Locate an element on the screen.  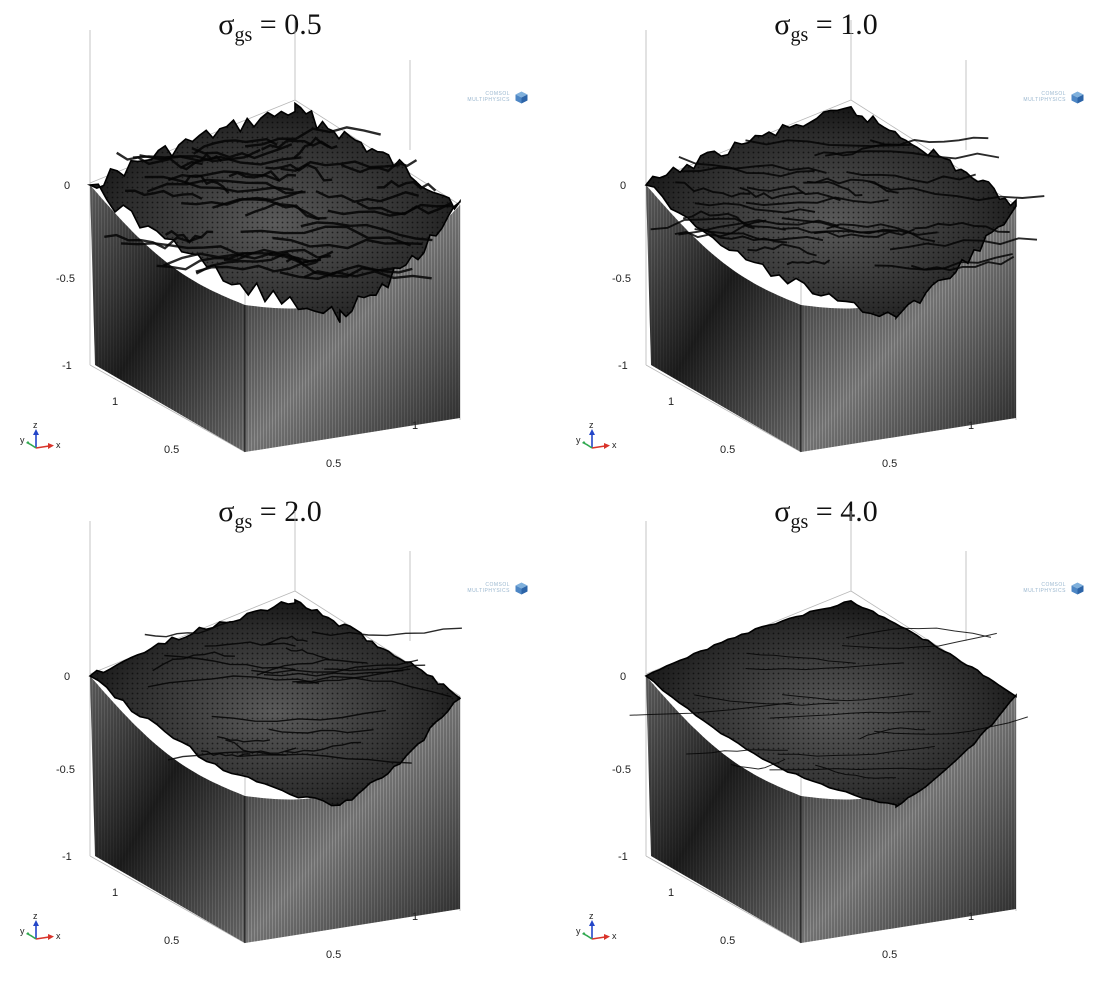
panel-title: σgs = 2.0 is located at coordinates (270, 514).